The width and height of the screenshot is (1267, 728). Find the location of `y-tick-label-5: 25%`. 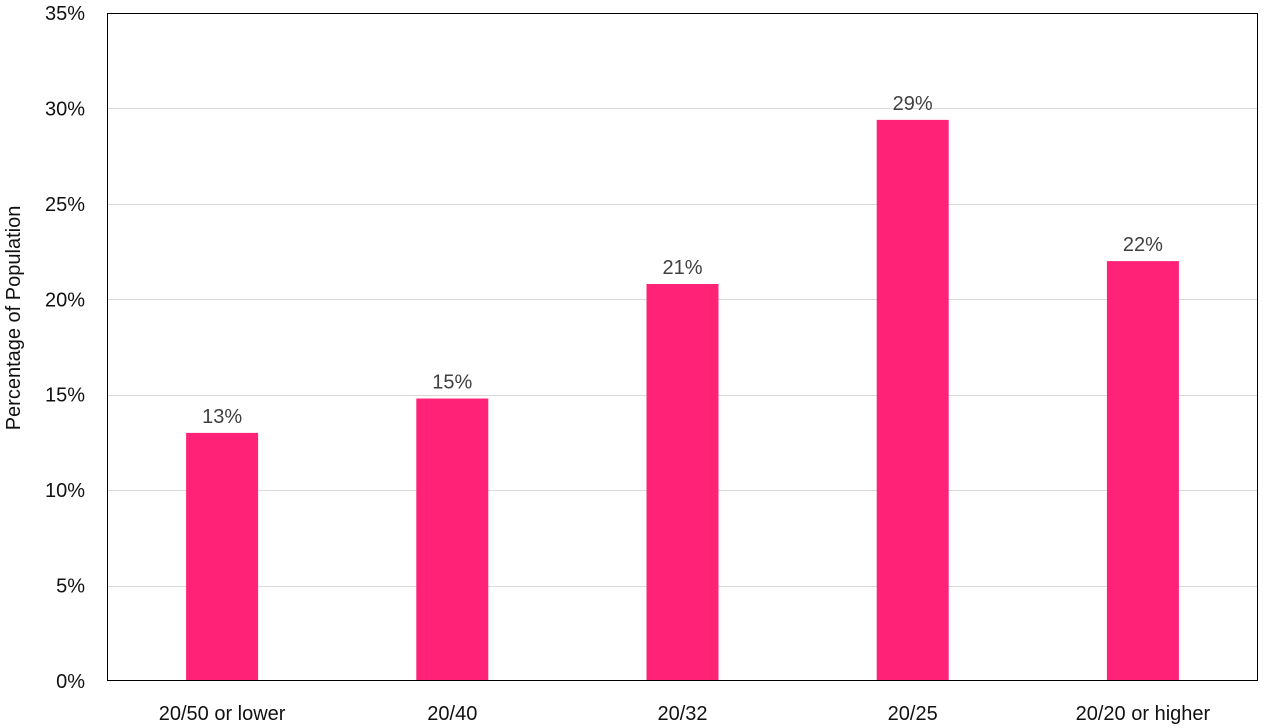

y-tick-label-5: 25% is located at coordinates (65, 205).